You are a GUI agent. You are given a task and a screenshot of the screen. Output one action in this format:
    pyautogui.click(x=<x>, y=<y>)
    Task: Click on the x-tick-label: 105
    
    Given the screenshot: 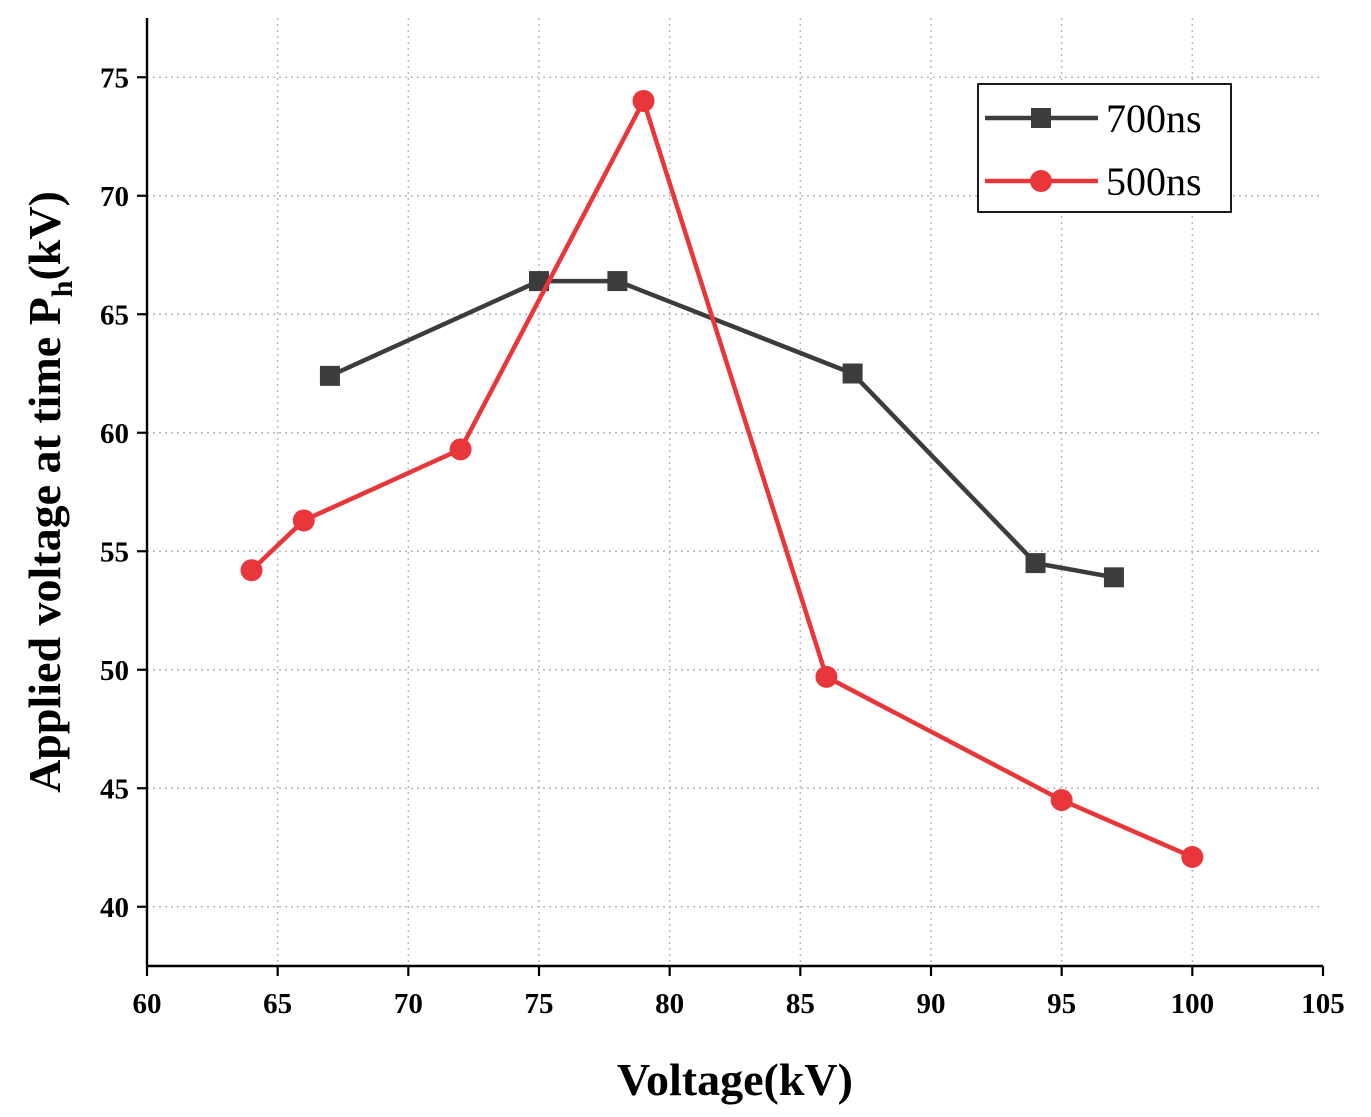 What is the action you would take?
    pyautogui.click(x=1323, y=1004)
    